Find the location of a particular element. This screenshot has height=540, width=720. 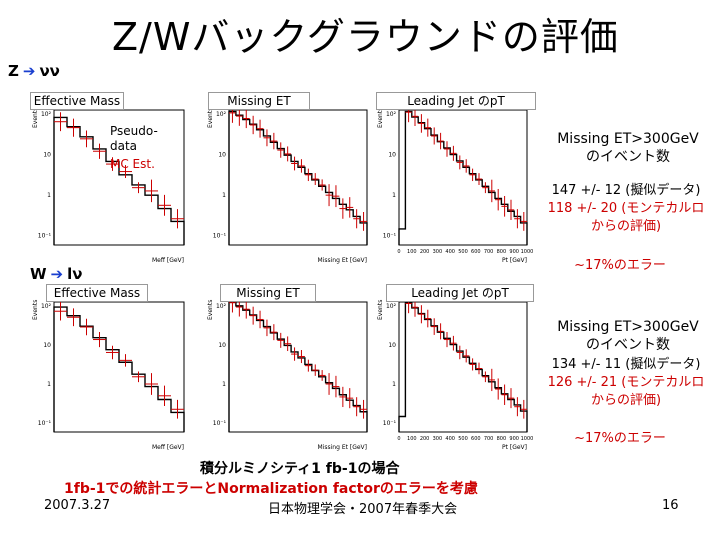

w-results-header: Missing ET>300GeV のイベント数 is located at coordinates (628, 336).